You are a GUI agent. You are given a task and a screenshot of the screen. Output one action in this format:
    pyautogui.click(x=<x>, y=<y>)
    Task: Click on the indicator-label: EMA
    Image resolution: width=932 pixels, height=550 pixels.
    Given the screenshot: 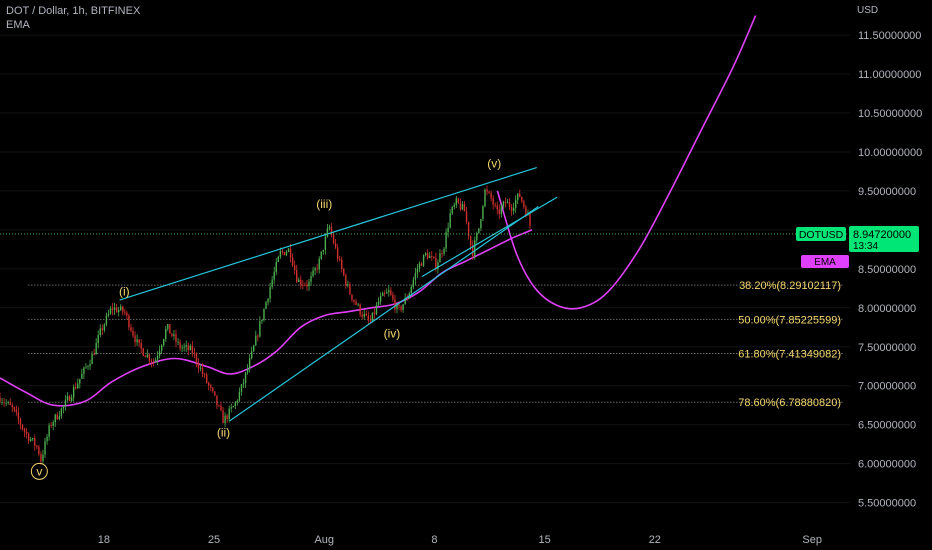 What is the action you would take?
    pyautogui.click(x=18, y=25)
    